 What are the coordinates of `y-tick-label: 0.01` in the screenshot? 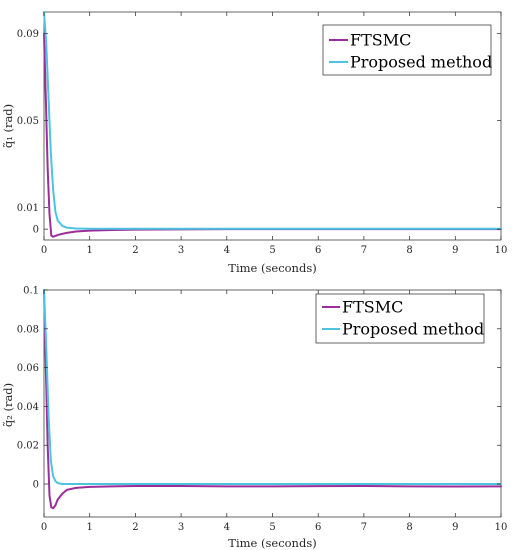 It's located at (28, 208).